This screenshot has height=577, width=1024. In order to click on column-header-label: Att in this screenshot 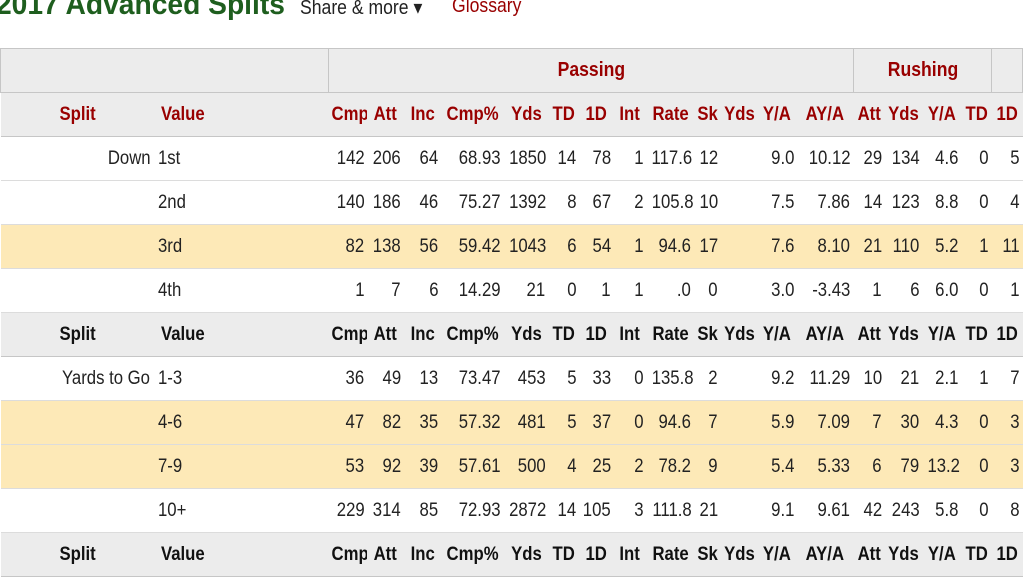, I will do `click(869, 334)`.